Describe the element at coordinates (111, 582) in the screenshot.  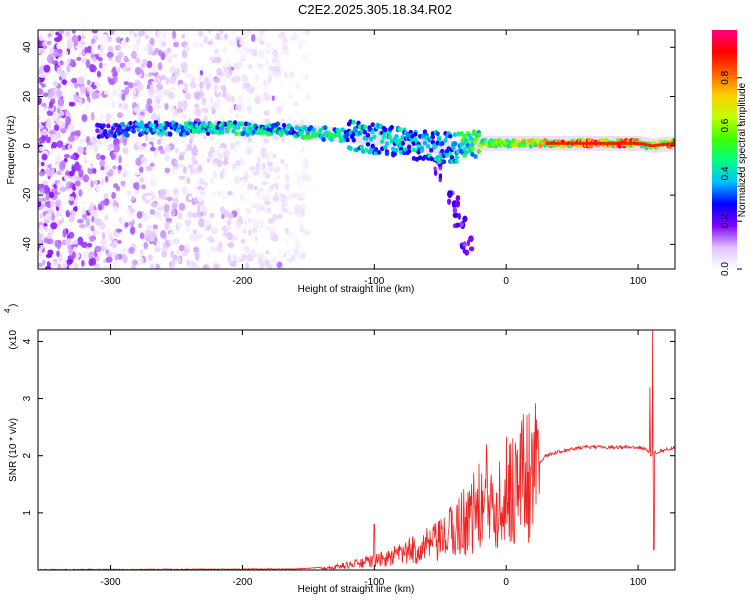
I see `x-tick-label: -300` at that location.